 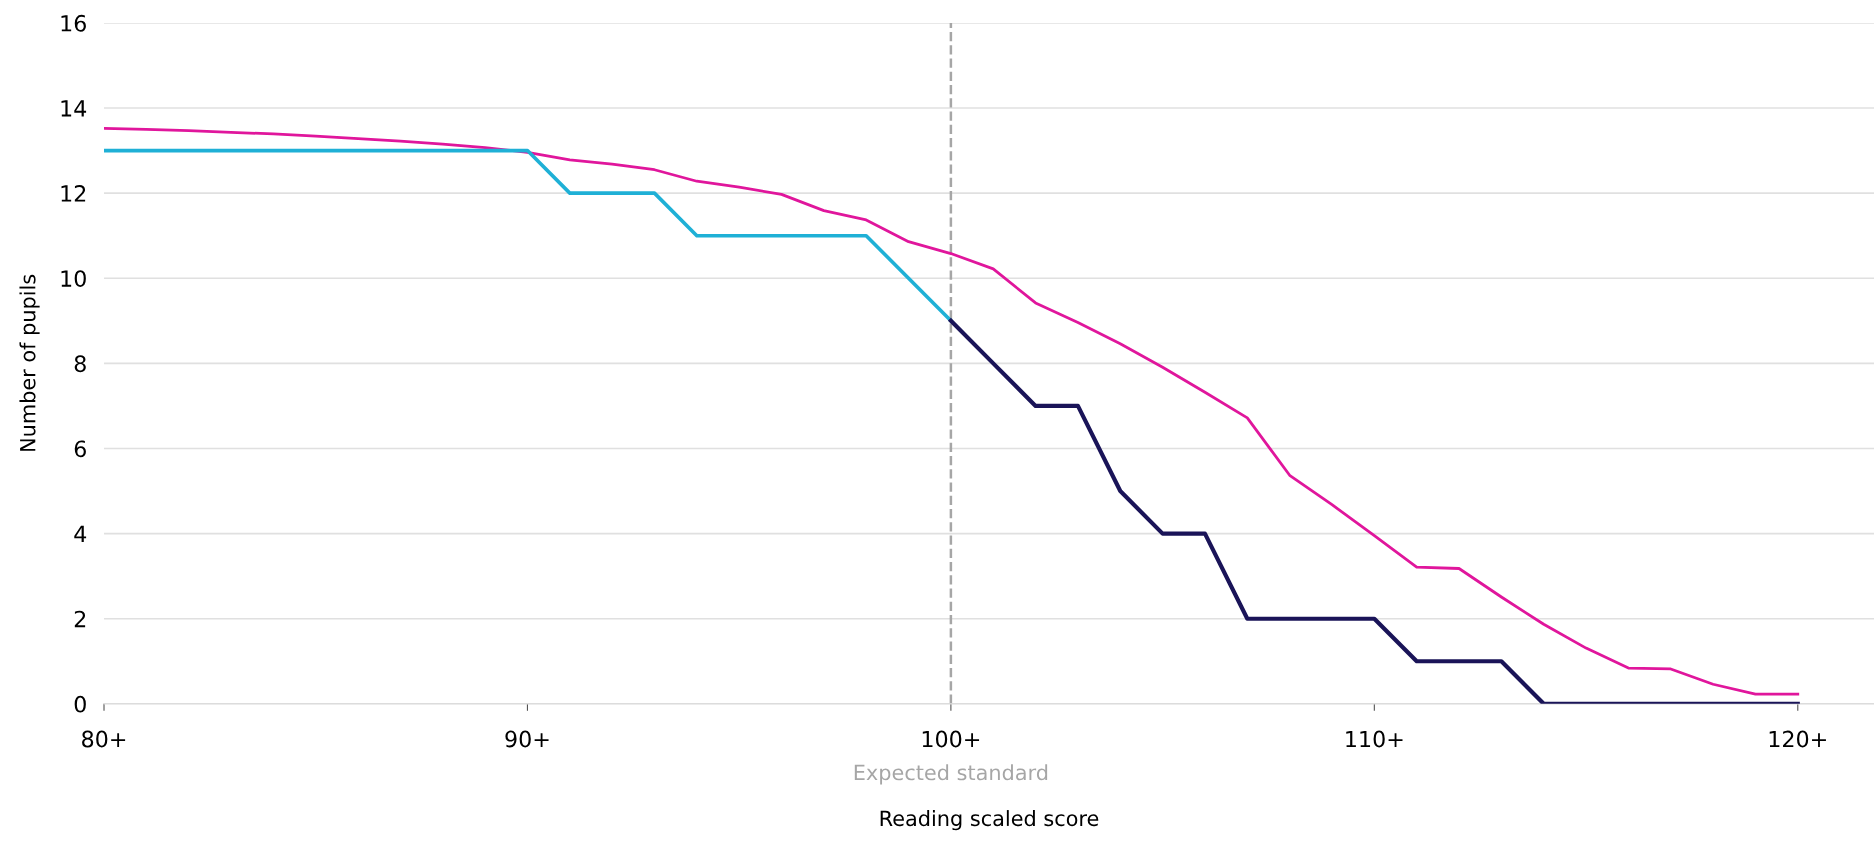 I want to click on y-tick-label: 0, so click(x=80, y=704).